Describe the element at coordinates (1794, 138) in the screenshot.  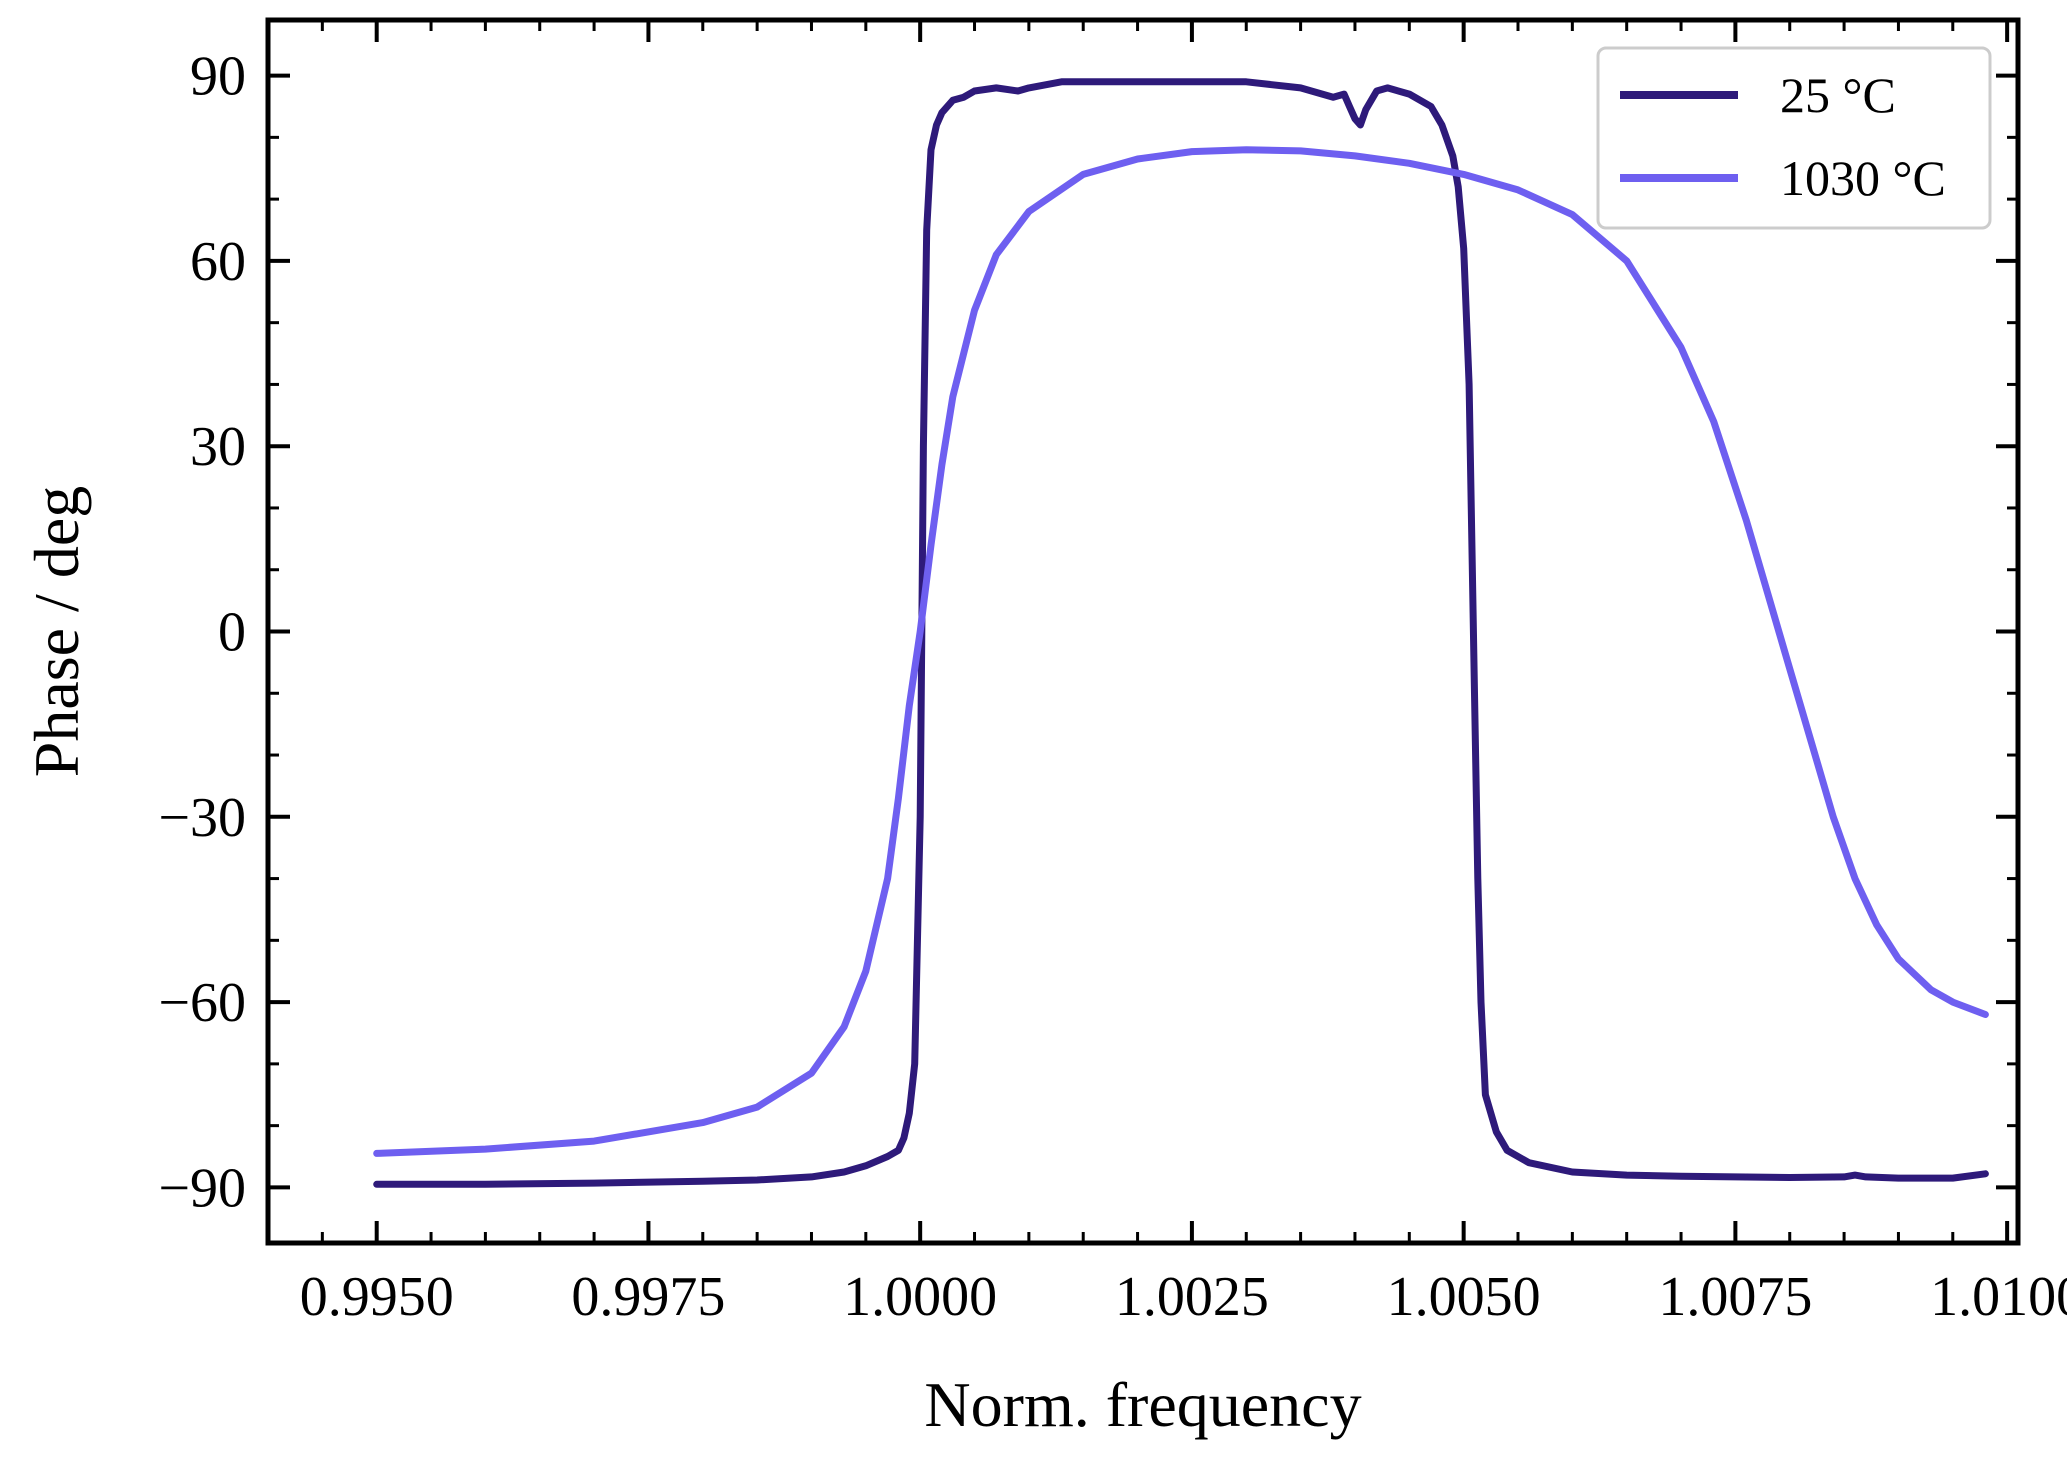
I see `legend: 25 °C 1030 °C` at that location.